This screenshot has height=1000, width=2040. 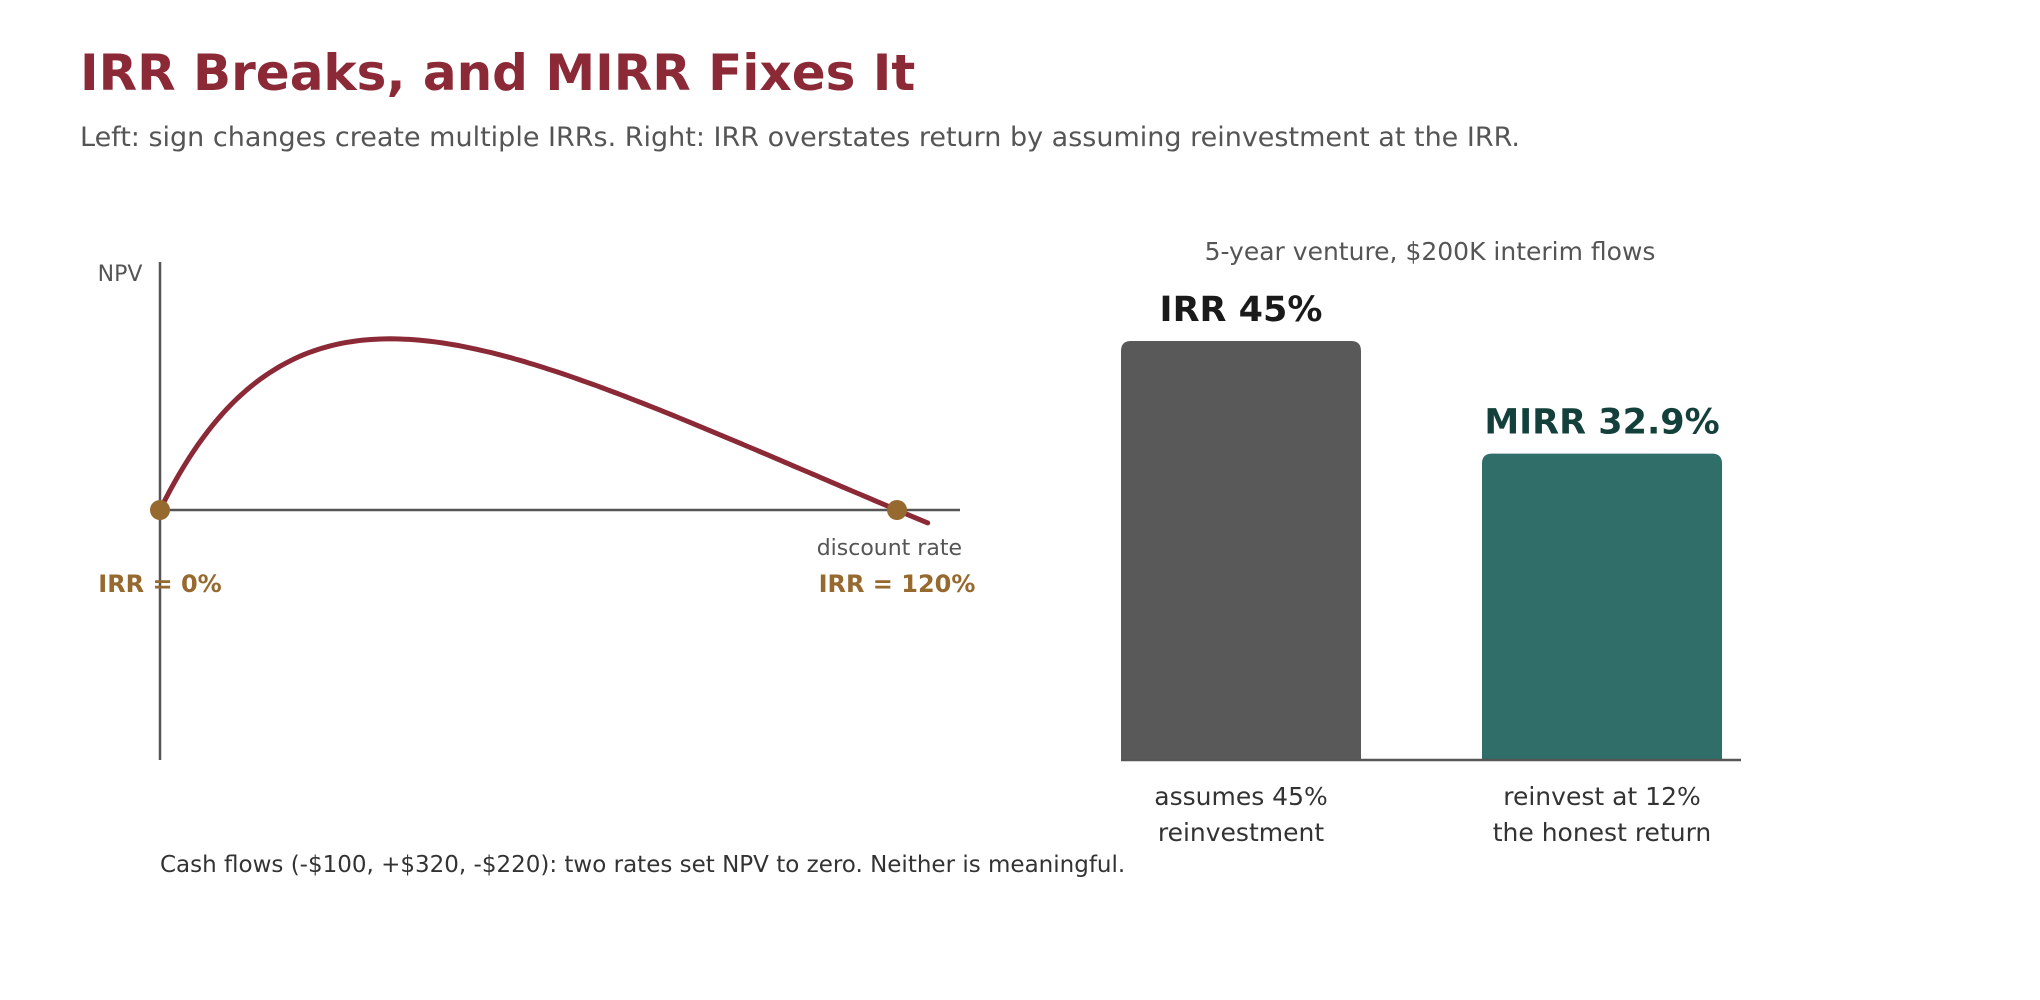 What do you see at coordinates (1602, 832) in the screenshot?
I see `bar-category-label-mirr-1: the honest return` at bounding box center [1602, 832].